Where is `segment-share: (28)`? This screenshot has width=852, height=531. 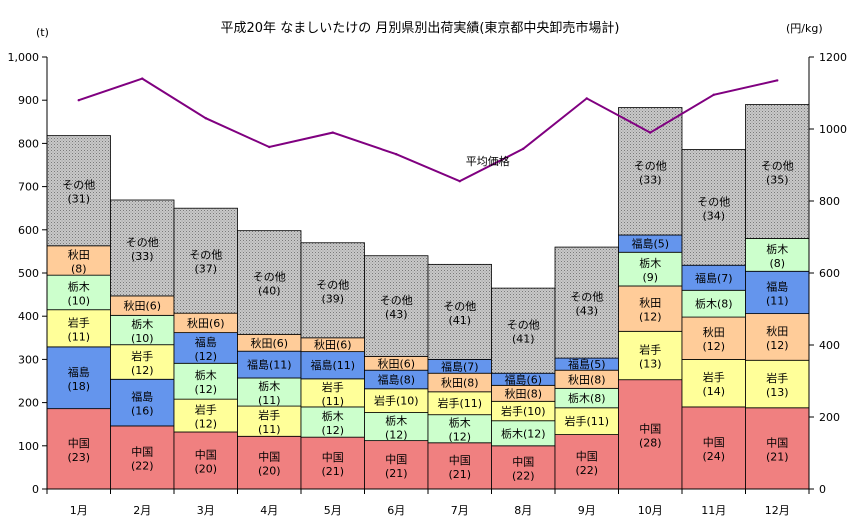 segment-share: (28) is located at coordinates (650, 442).